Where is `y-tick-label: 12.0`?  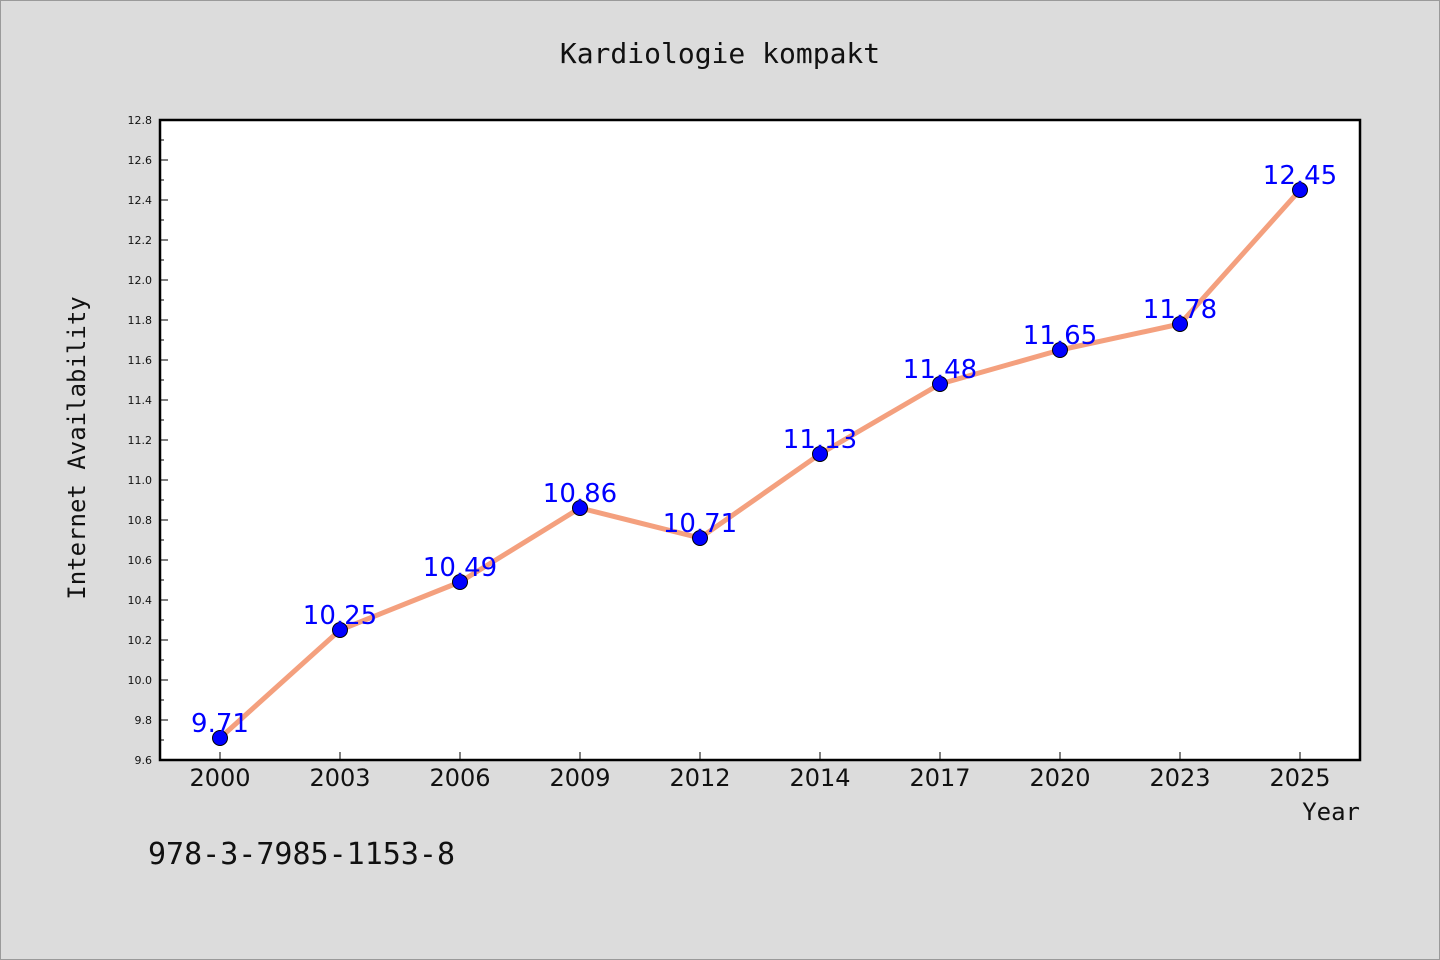
y-tick-label: 12.0 is located at coordinates (140, 280).